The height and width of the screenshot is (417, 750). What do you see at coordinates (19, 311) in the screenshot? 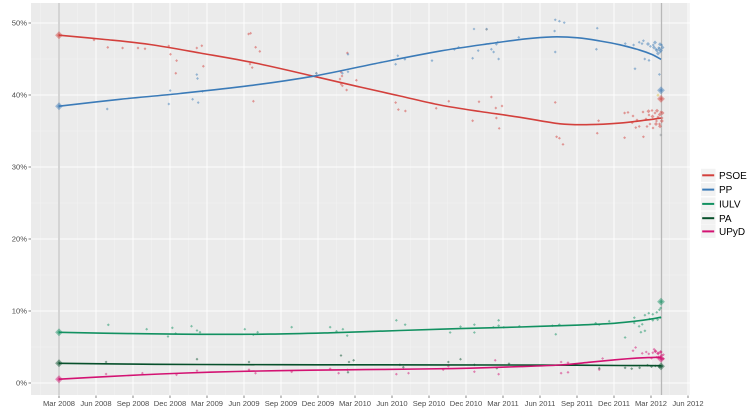
I see `svg-text: 10%` at bounding box center [19, 311].